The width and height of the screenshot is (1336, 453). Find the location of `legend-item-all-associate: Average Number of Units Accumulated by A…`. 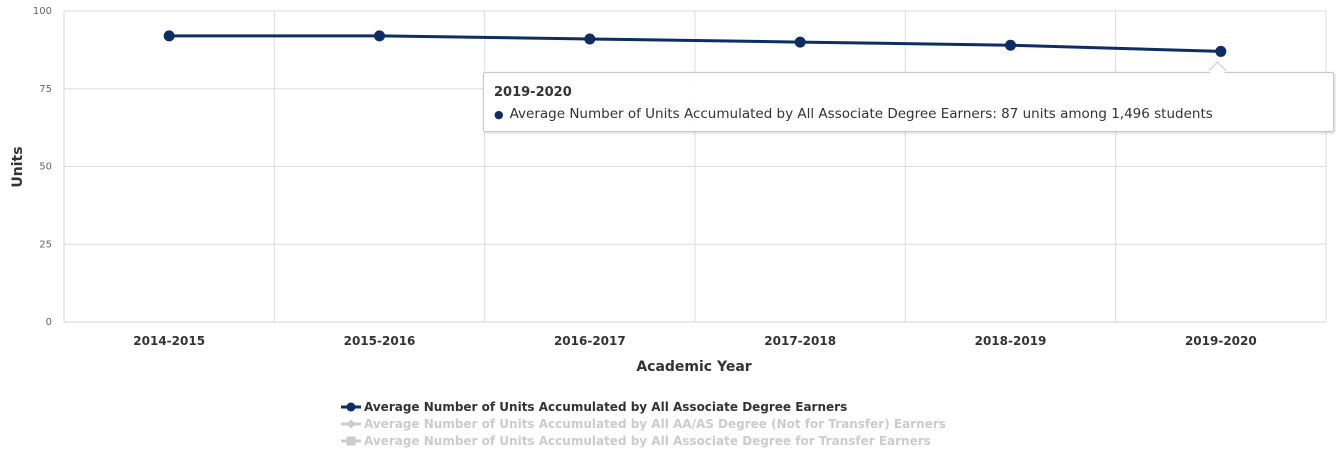

legend-item-all-associate: Average Number of Units Accumulated by A… is located at coordinates (643, 406).